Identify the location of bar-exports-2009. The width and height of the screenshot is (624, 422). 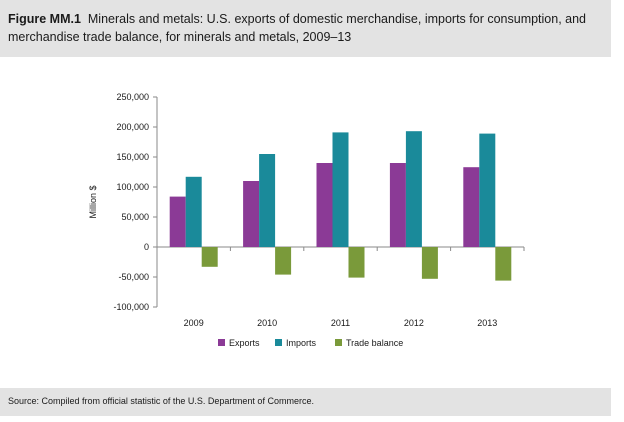
(177, 221).